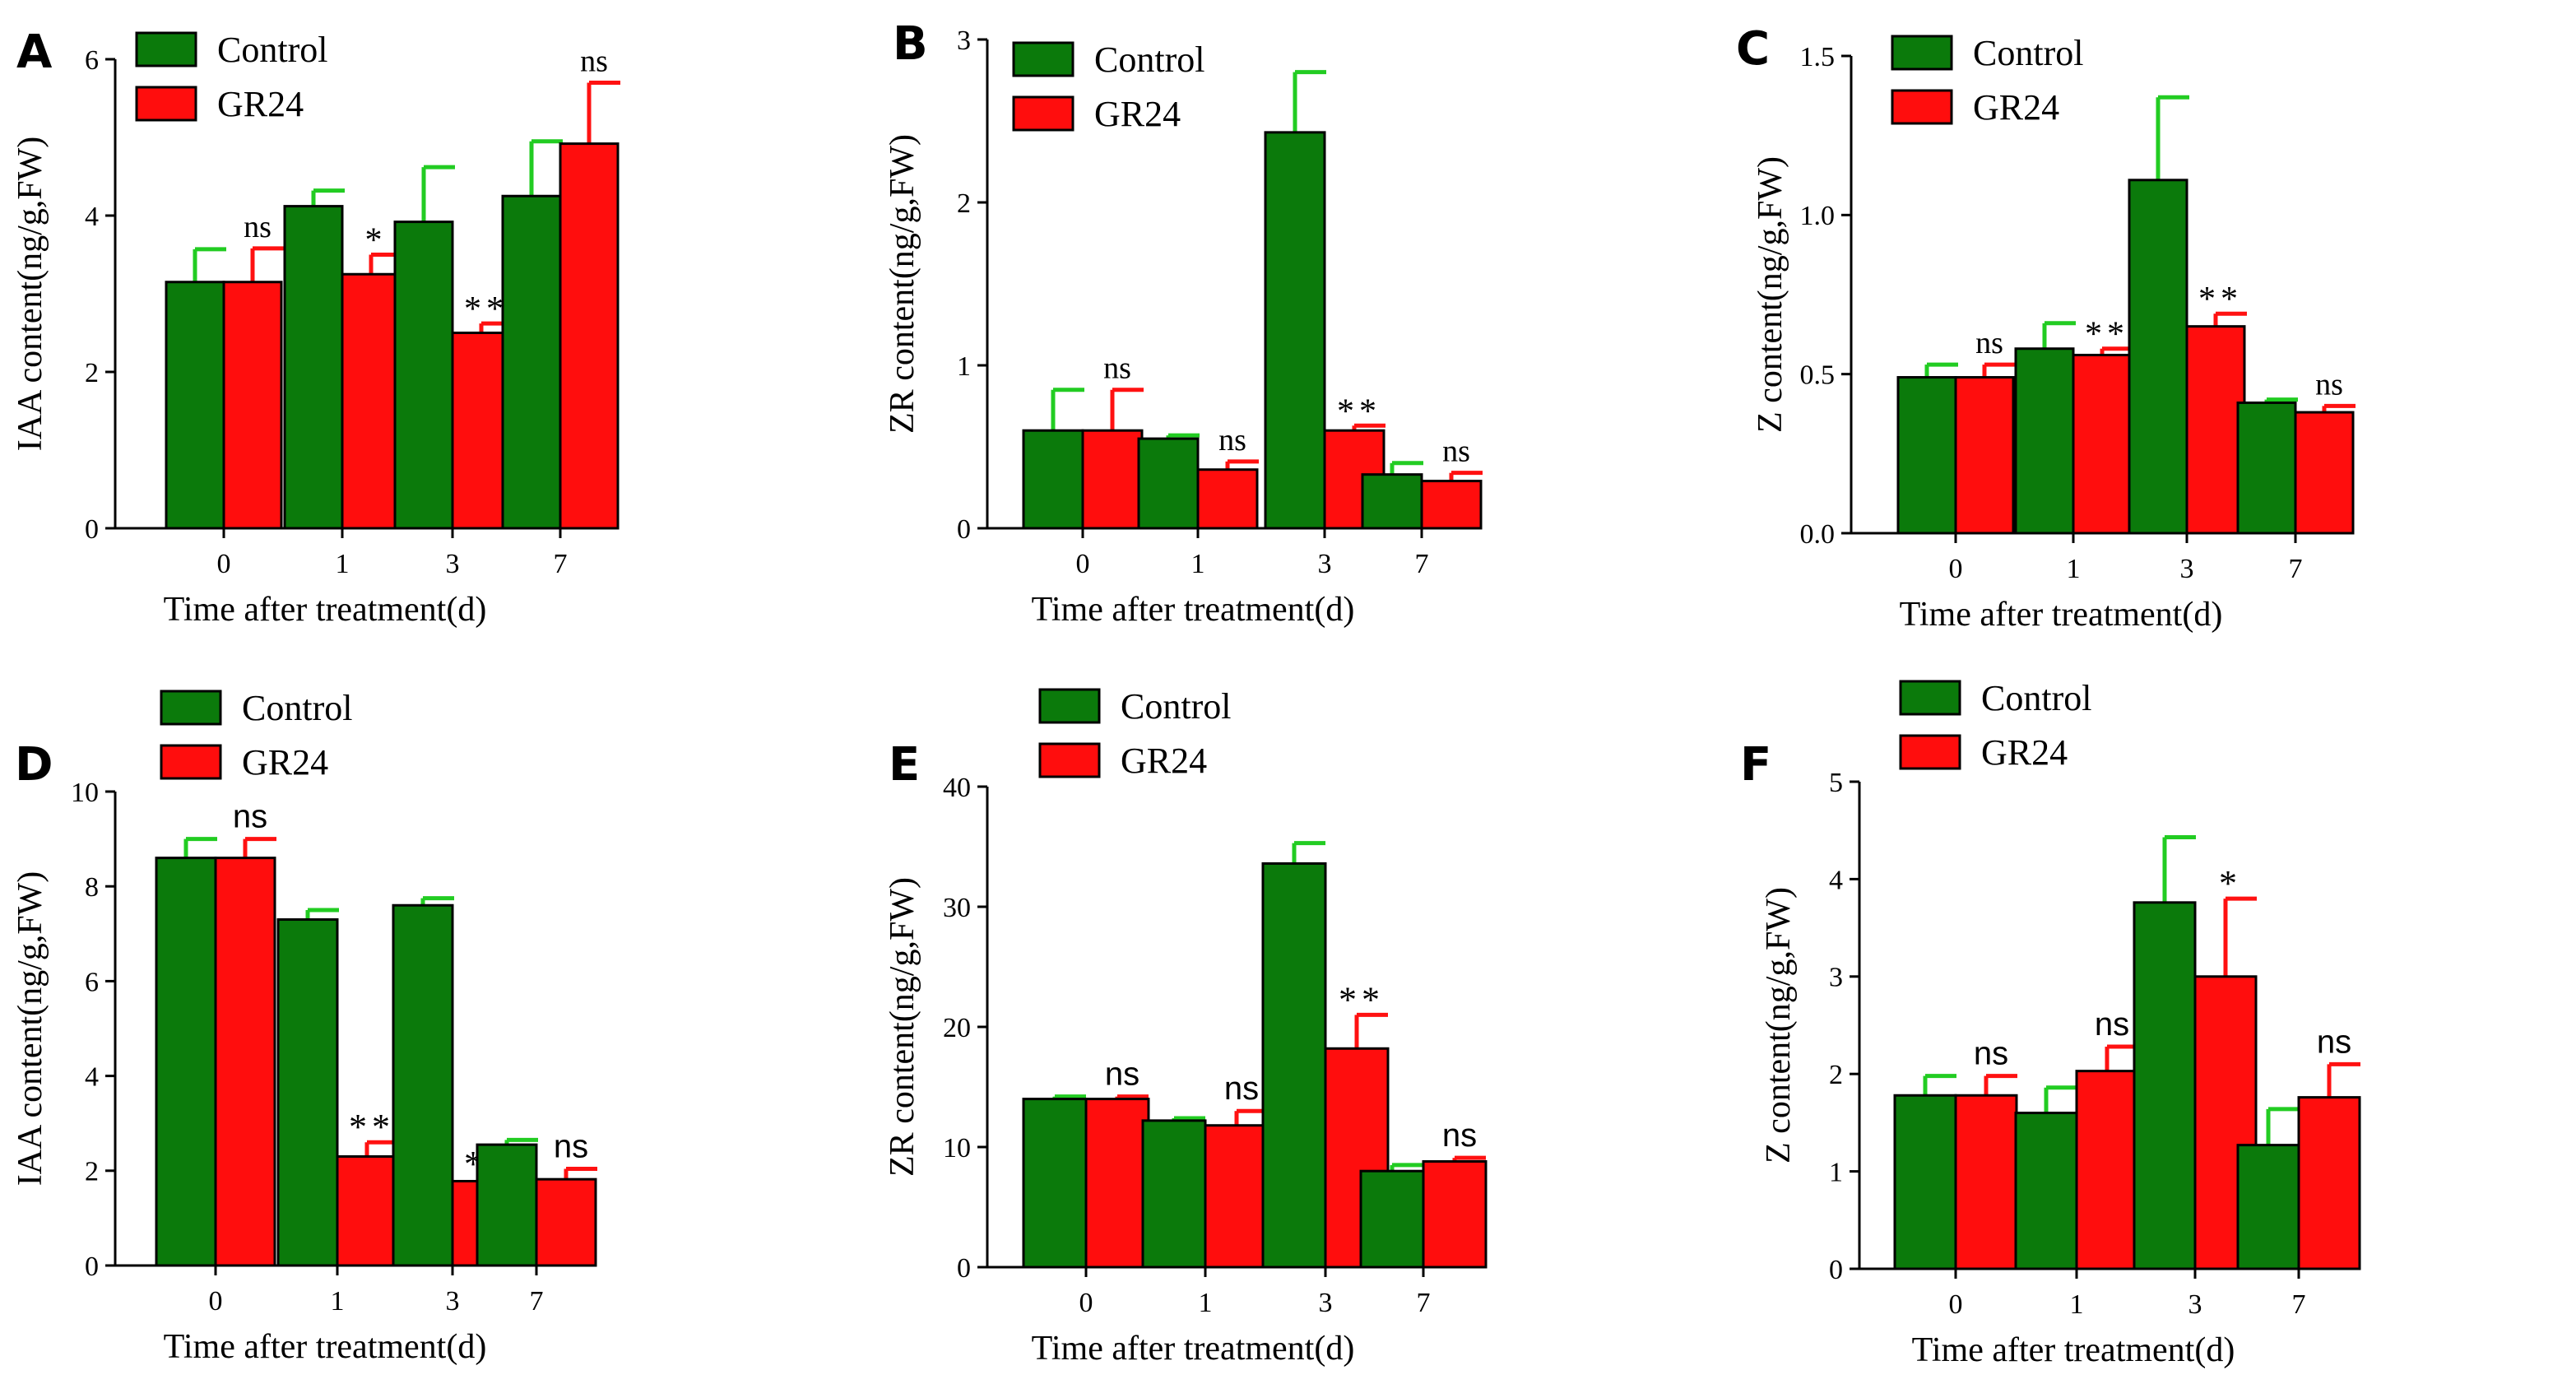 Image resolution: width=2576 pixels, height=1384 pixels. I want to click on y-tick-label: 30, so click(957, 908).